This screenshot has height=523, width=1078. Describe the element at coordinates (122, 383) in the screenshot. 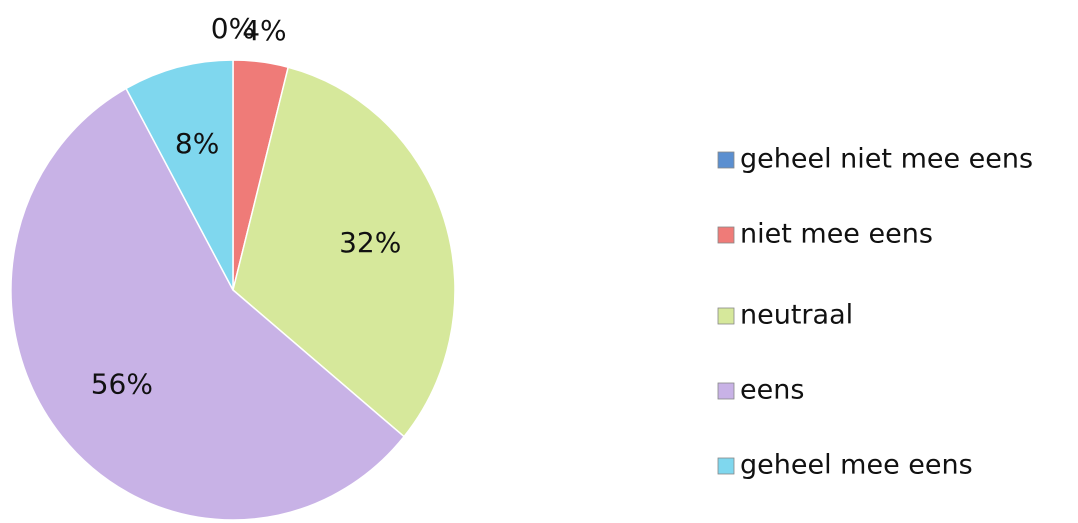

I see `data-label: 56%` at that location.